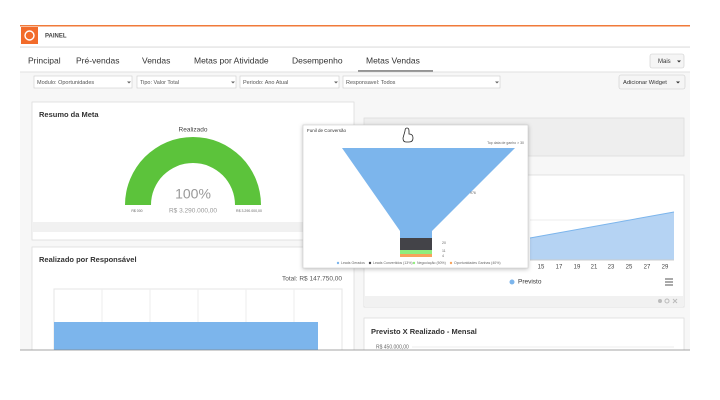 The height and width of the screenshot is (400, 720). Describe the element at coordinates (443, 256) in the screenshot. I see `funnel-data-label: 4` at that location.